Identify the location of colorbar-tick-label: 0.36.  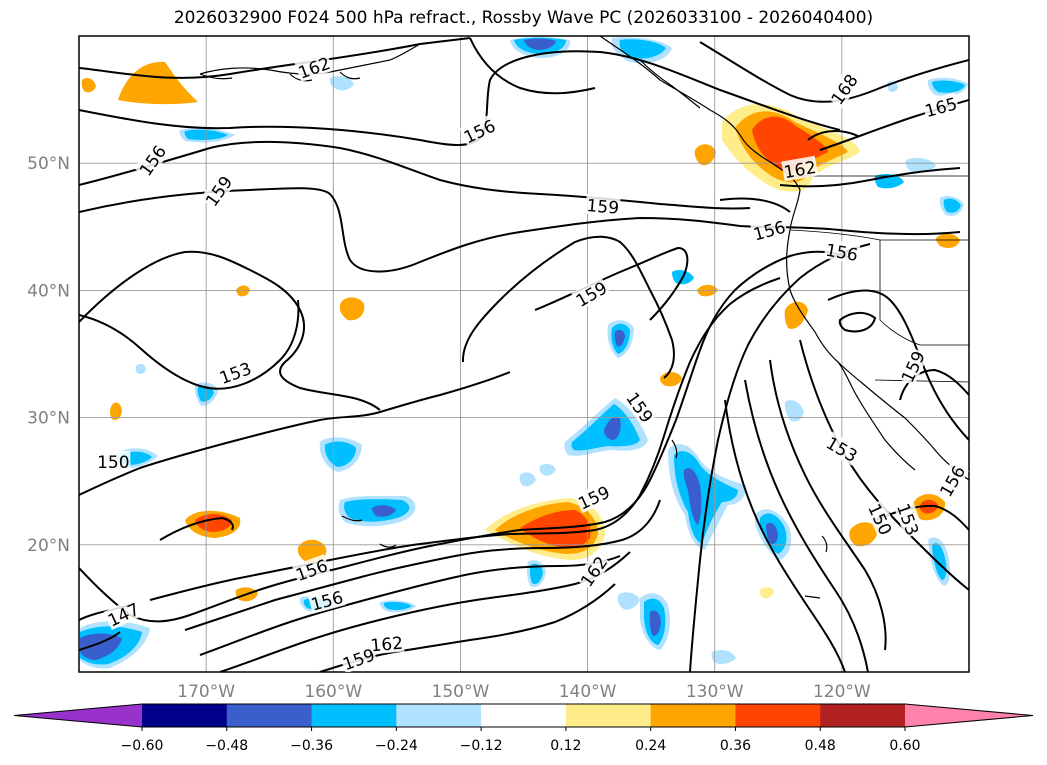
(735, 746).